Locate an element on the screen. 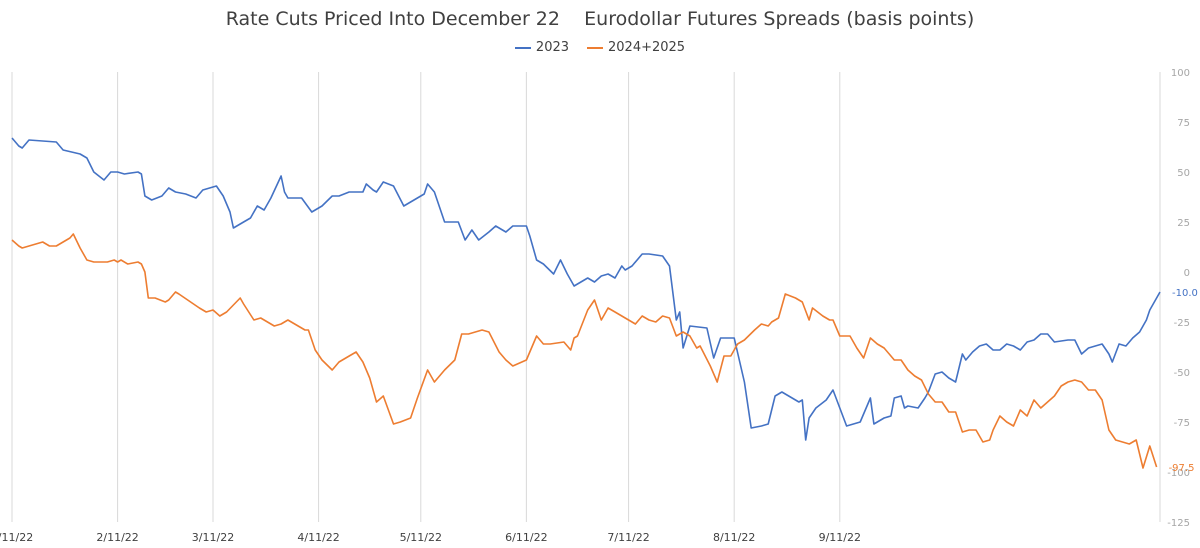 The image size is (1200, 548). legend-label-2023: 2023 is located at coordinates (552, 47).